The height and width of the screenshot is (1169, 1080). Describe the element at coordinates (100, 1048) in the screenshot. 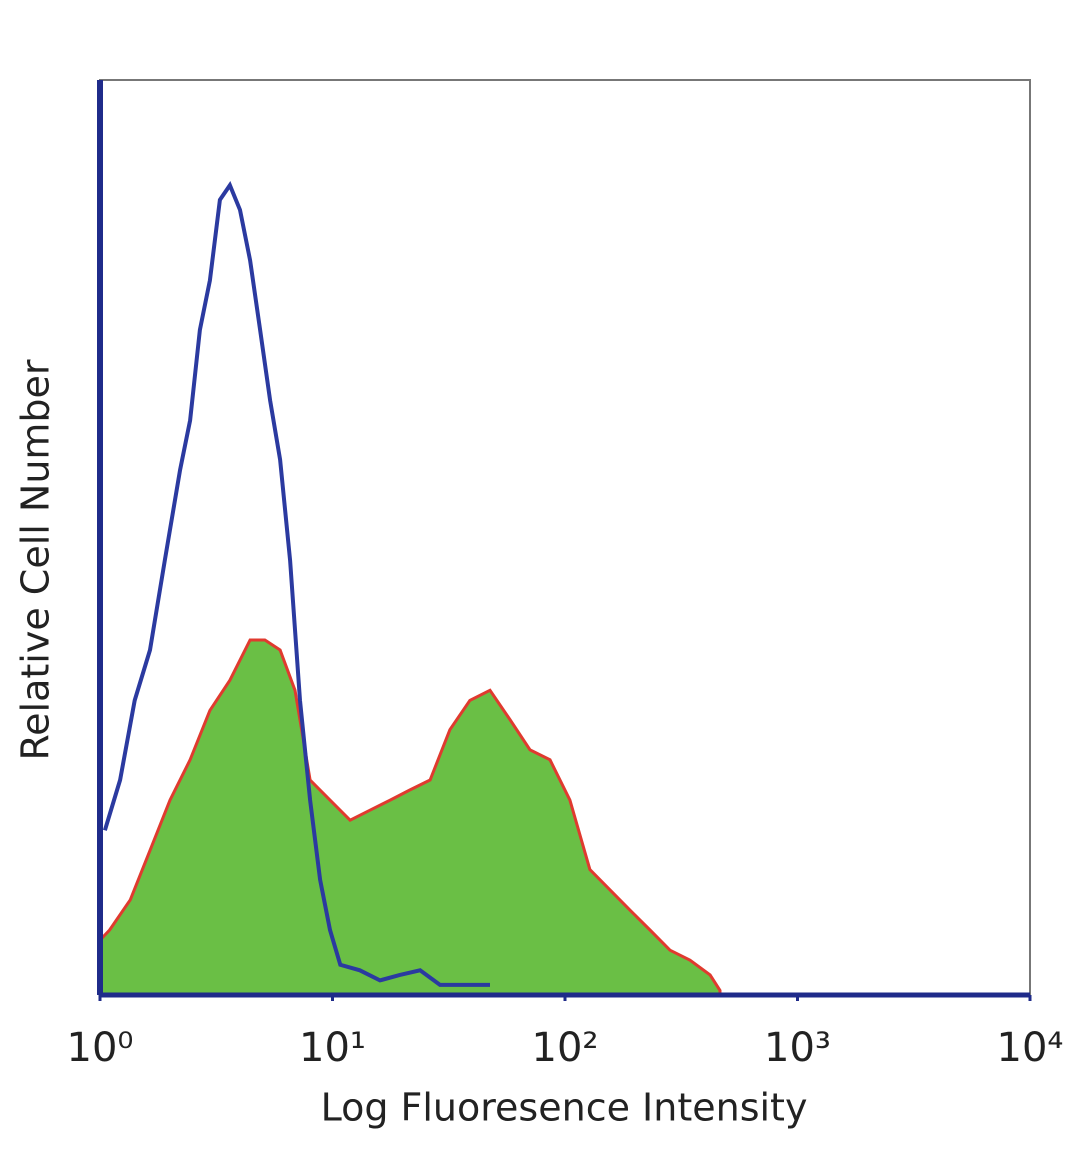

I see `x-tick-label: 10⁰` at that location.